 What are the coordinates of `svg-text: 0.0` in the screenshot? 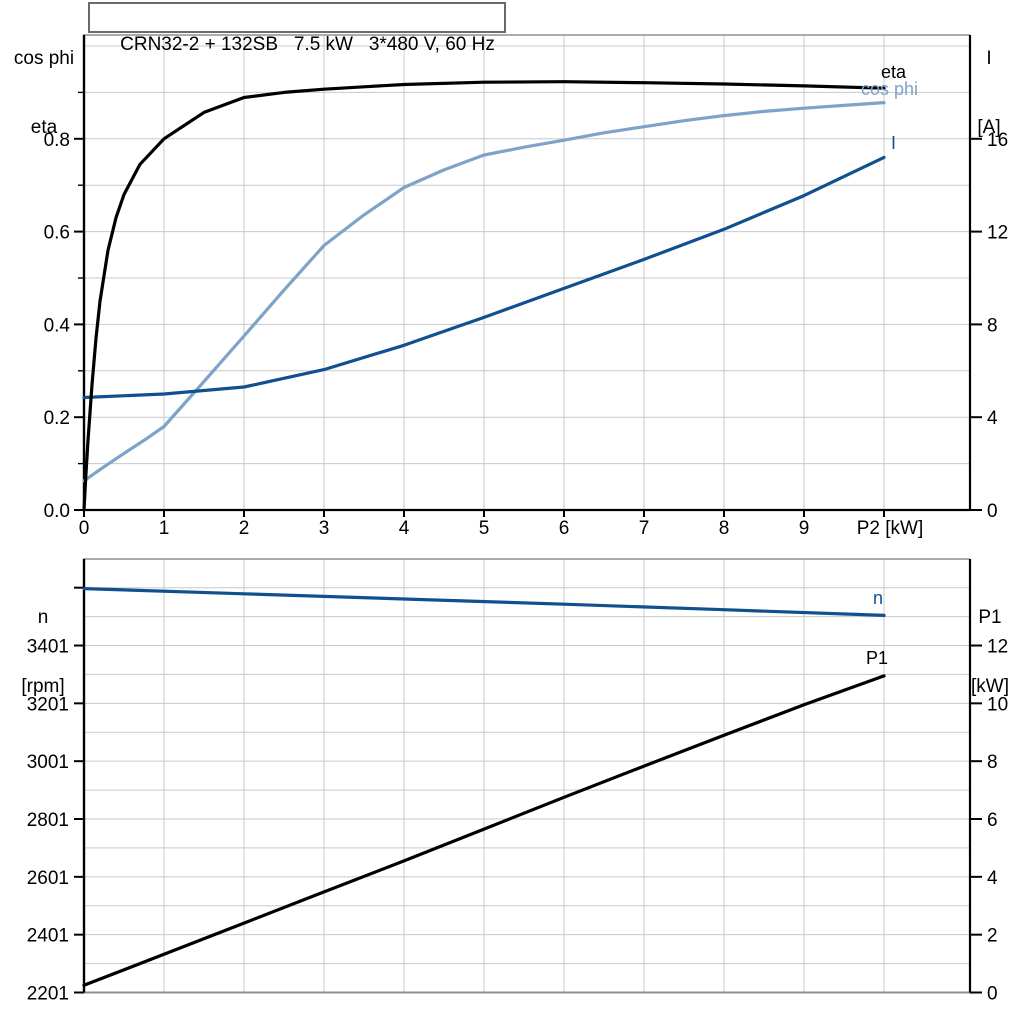 It's located at (57, 511).